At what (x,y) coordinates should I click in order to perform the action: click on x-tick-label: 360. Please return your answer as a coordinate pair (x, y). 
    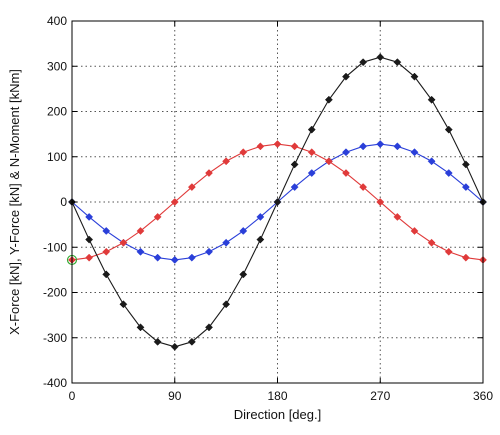
    Looking at the image, I should click on (483, 396).